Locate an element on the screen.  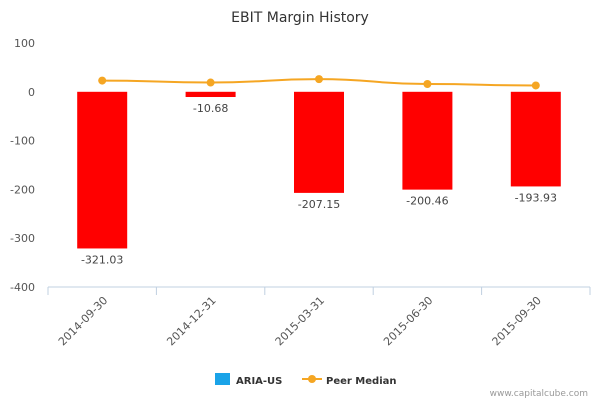
y-tick-label: -300 is located at coordinates (22, 238).